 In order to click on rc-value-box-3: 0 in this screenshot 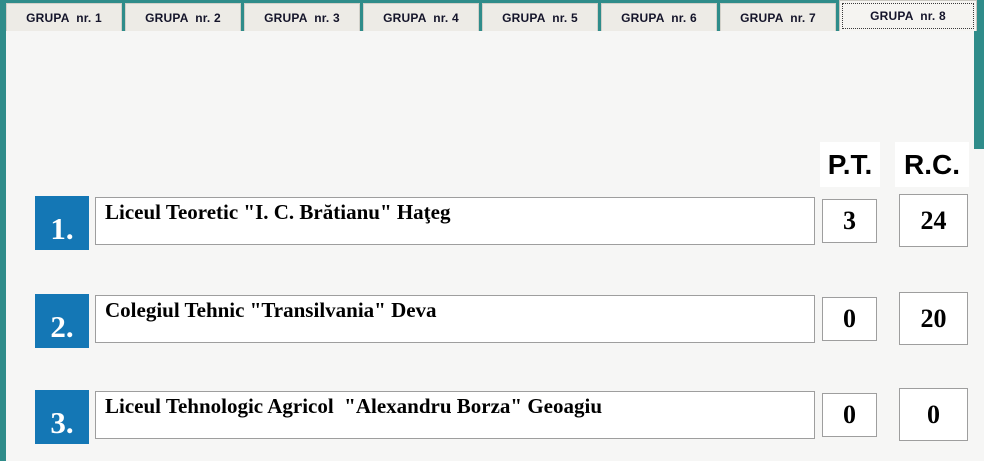, I will do `click(933, 414)`.